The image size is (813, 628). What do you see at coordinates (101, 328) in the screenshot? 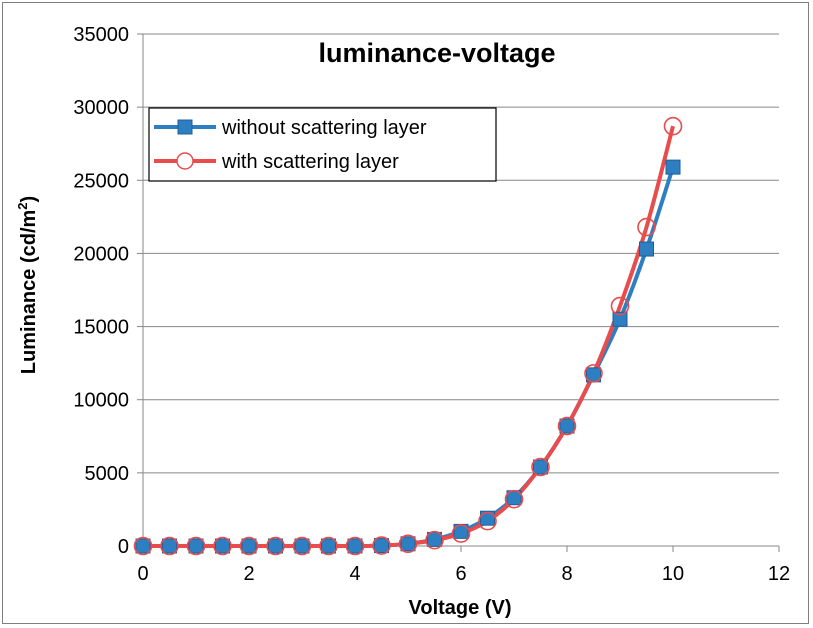
I see `y-tick-label: 15000` at bounding box center [101, 328].